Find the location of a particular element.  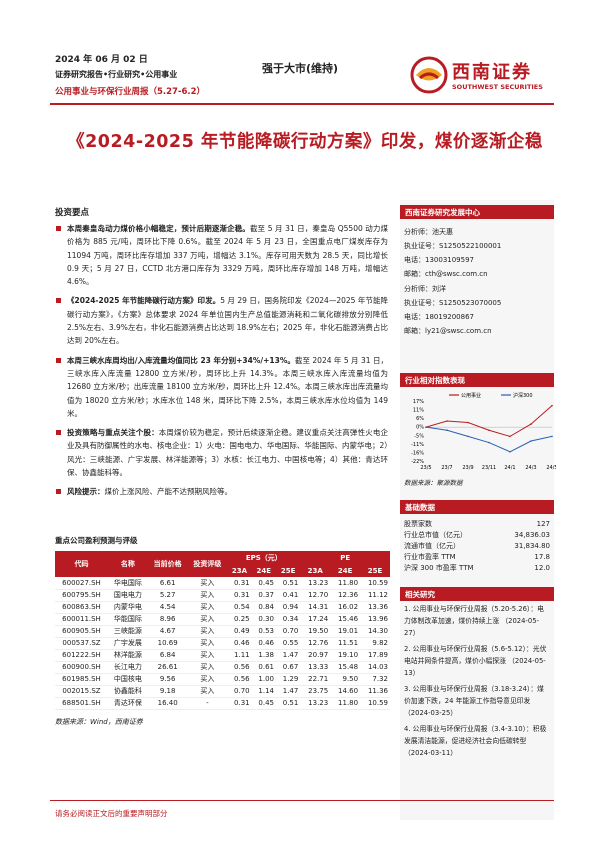

table-cell: 1.00 is located at coordinates (263, 679).